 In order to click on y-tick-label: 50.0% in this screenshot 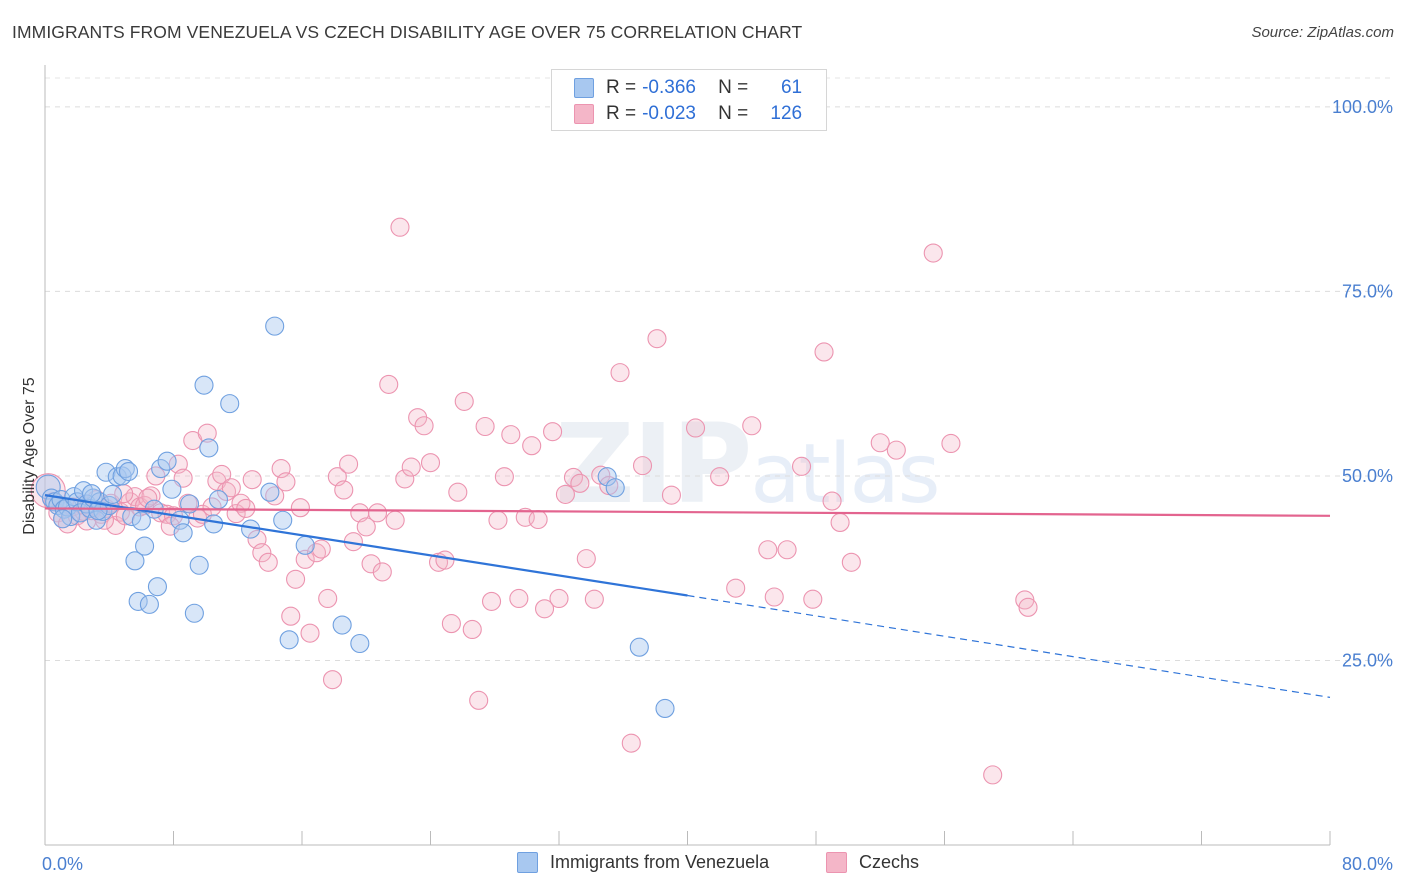, I will do `click(1367, 476)`.